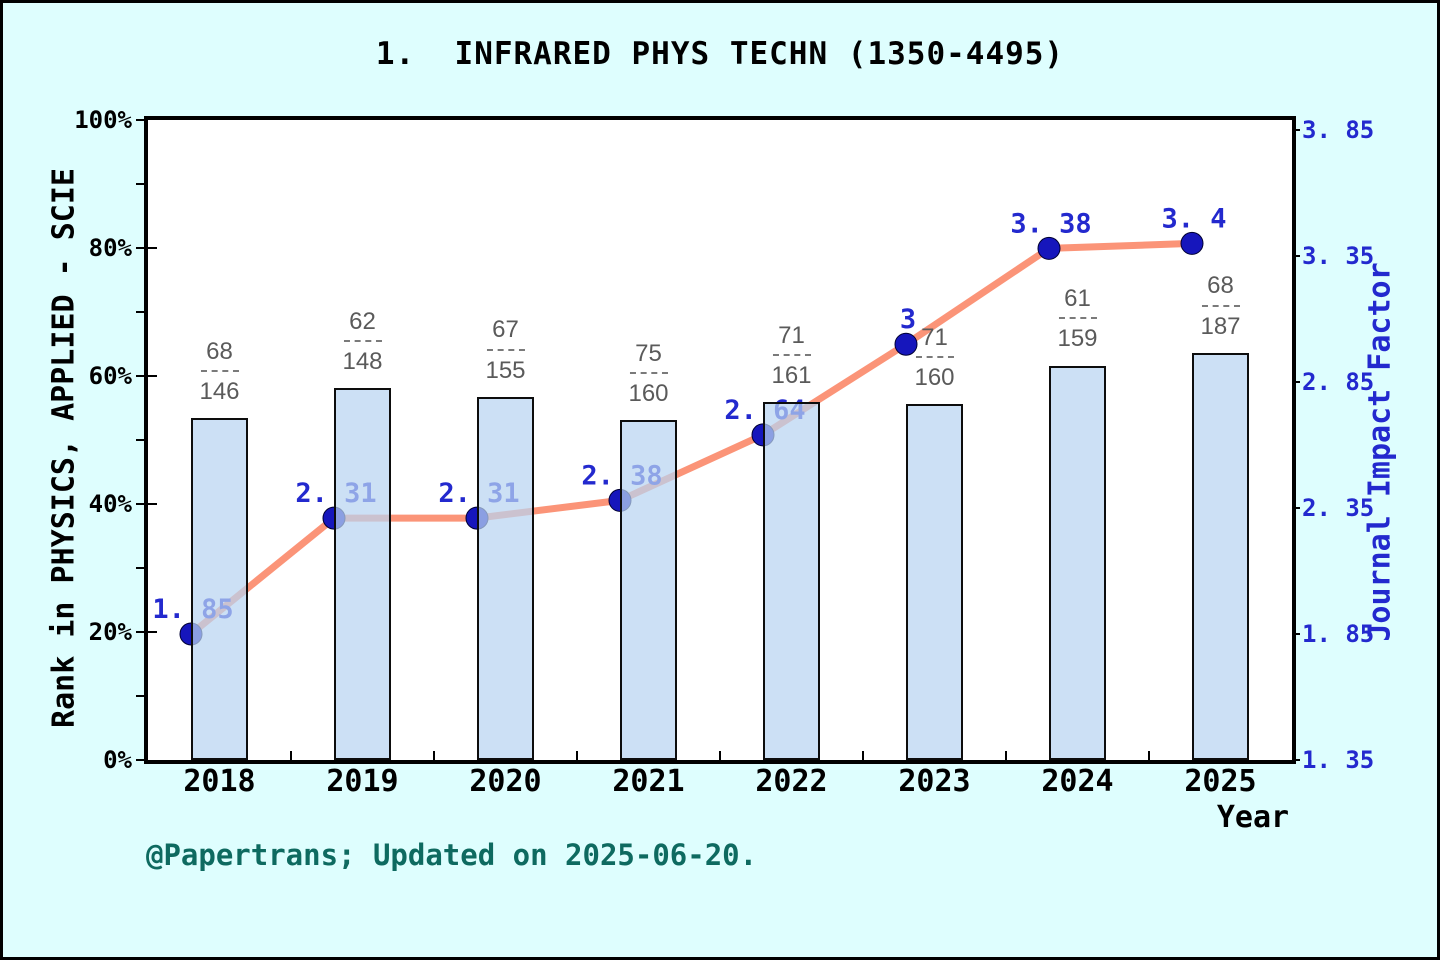 Image resolution: width=1440 pixels, height=960 pixels. What do you see at coordinates (1338, 256) in the screenshot?
I see `y-right-tick-label: 3. 35` at bounding box center [1338, 256].